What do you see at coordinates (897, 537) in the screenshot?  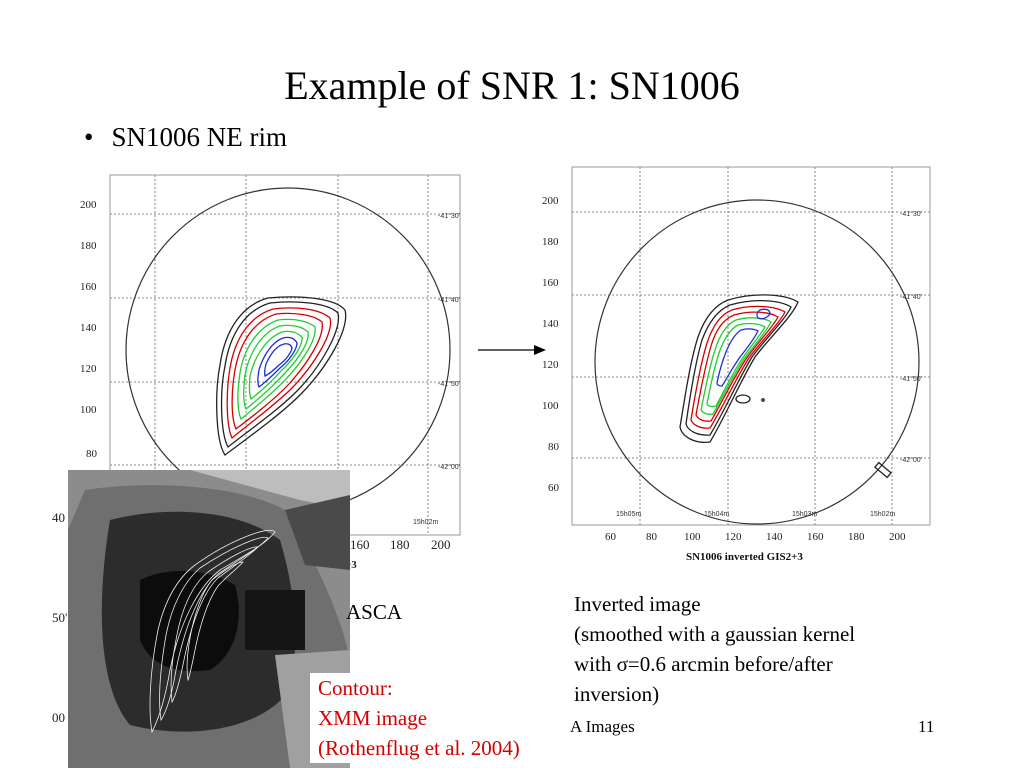 I see `right-xtick-200: 200` at bounding box center [897, 537].